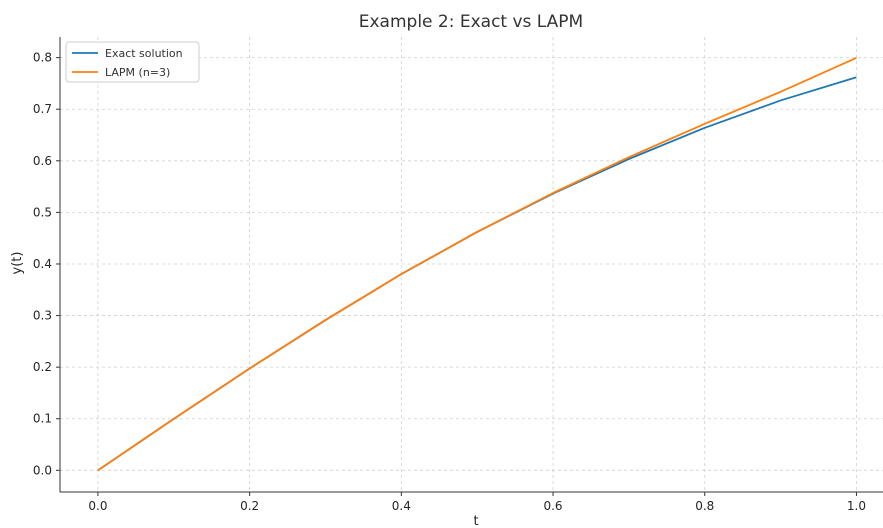 Image resolution: width=883 pixels, height=528 pixels. What do you see at coordinates (552, 506) in the screenshot?
I see `x-tick-label: 0.6` at bounding box center [552, 506].